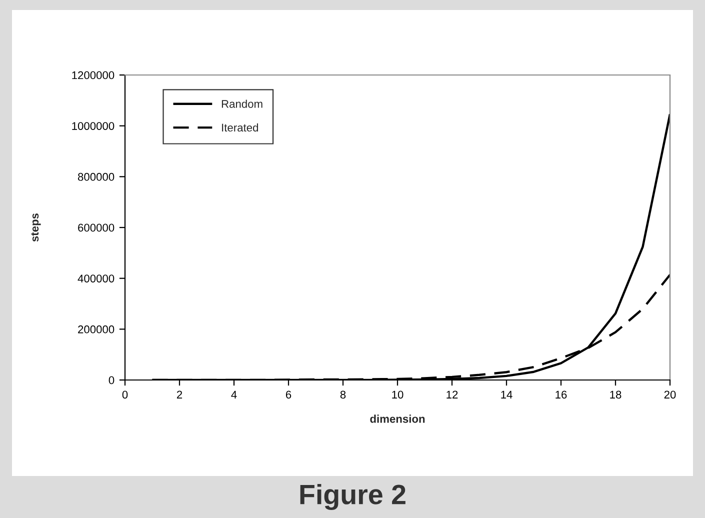 The width and height of the screenshot is (705, 518). Describe the element at coordinates (397, 418) in the screenshot. I see `x-axis-title: dimension` at that location.